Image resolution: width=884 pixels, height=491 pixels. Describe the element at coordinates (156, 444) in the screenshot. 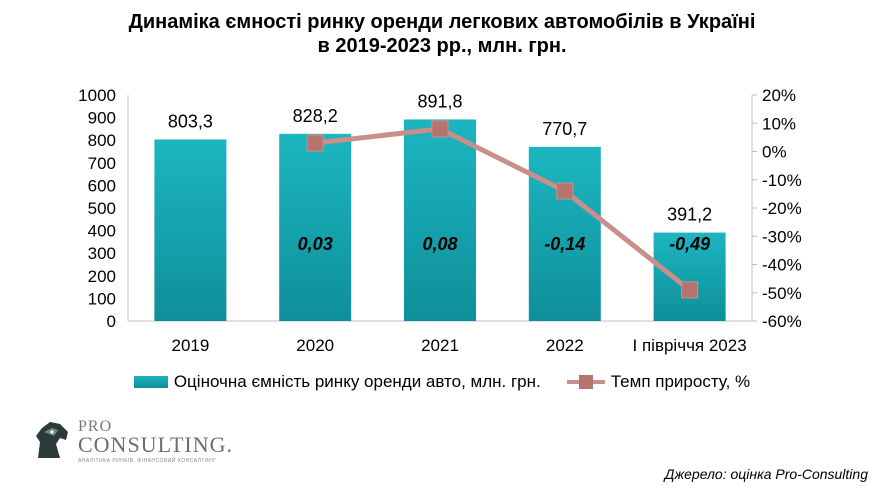

I see `logo-text-consulting: CONSULTING.` at that location.